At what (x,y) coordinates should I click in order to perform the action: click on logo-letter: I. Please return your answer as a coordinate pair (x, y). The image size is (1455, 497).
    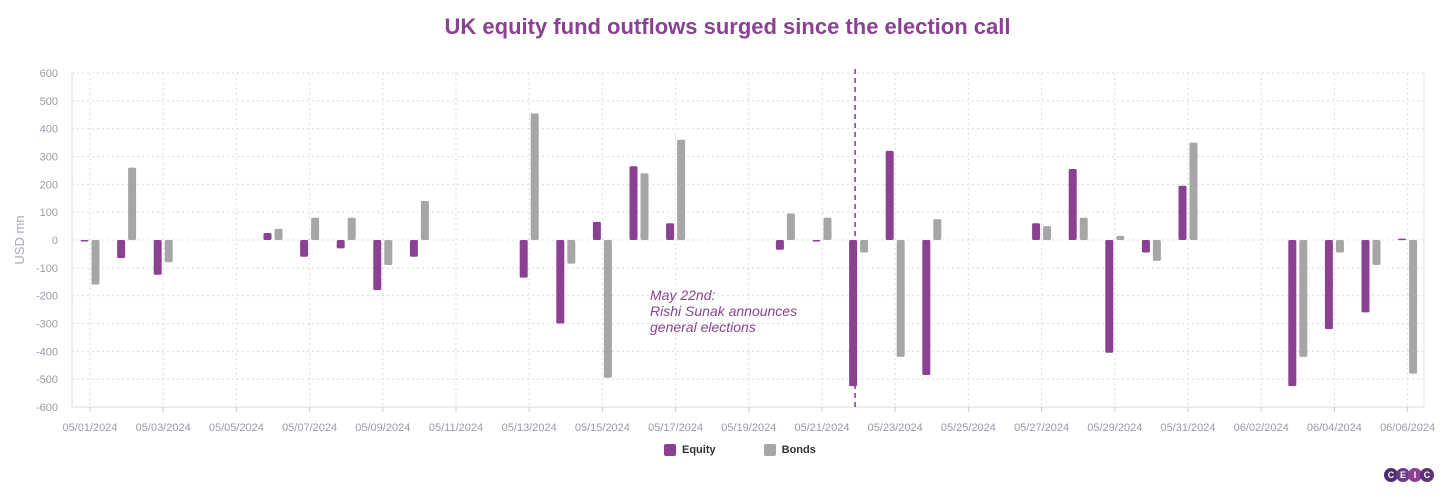
    Looking at the image, I should click on (1415, 475).